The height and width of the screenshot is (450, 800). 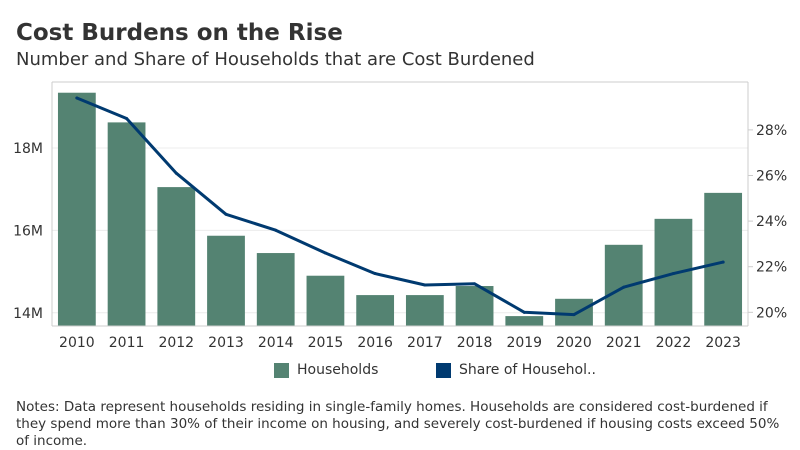 I want to click on legend-item-share: Share of Househol.., so click(x=516, y=370).